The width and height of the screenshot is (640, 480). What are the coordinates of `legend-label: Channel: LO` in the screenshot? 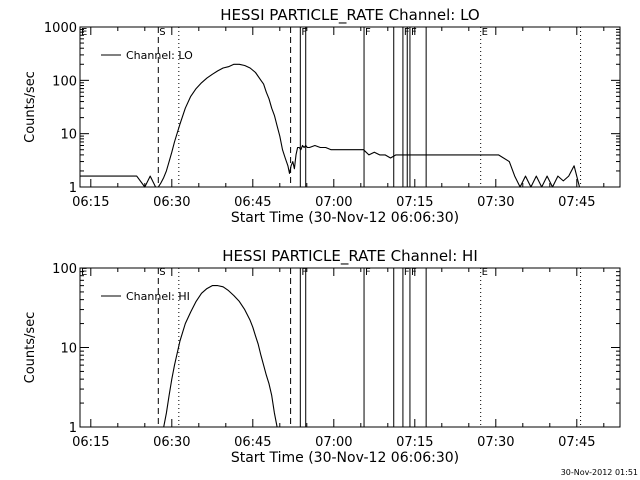 It's located at (159, 55).